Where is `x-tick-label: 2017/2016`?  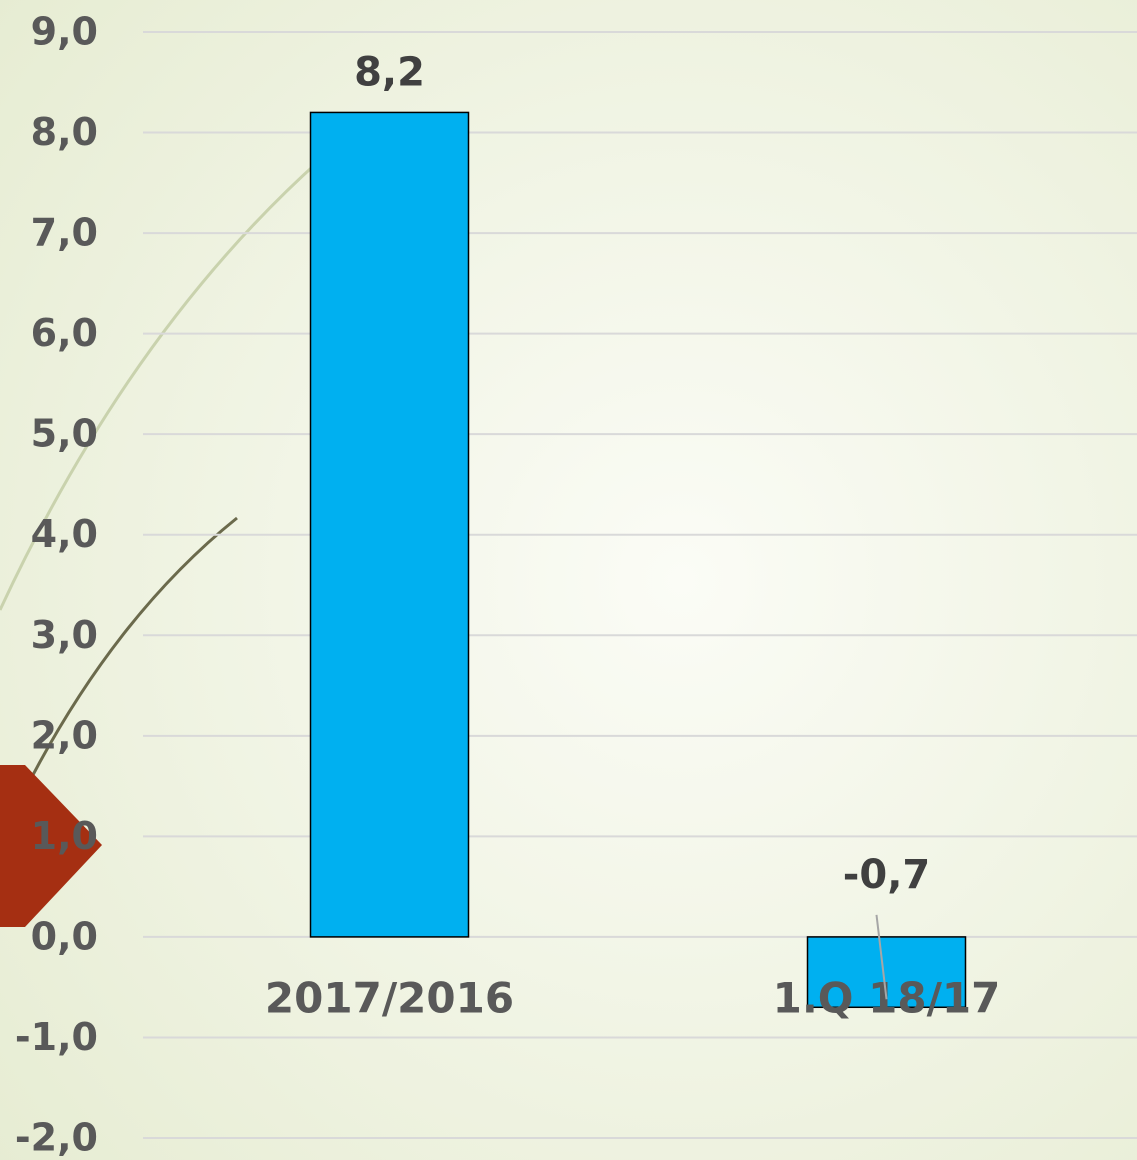 x-tick-label: 2017/2016 is located at coordinates (389, 997).